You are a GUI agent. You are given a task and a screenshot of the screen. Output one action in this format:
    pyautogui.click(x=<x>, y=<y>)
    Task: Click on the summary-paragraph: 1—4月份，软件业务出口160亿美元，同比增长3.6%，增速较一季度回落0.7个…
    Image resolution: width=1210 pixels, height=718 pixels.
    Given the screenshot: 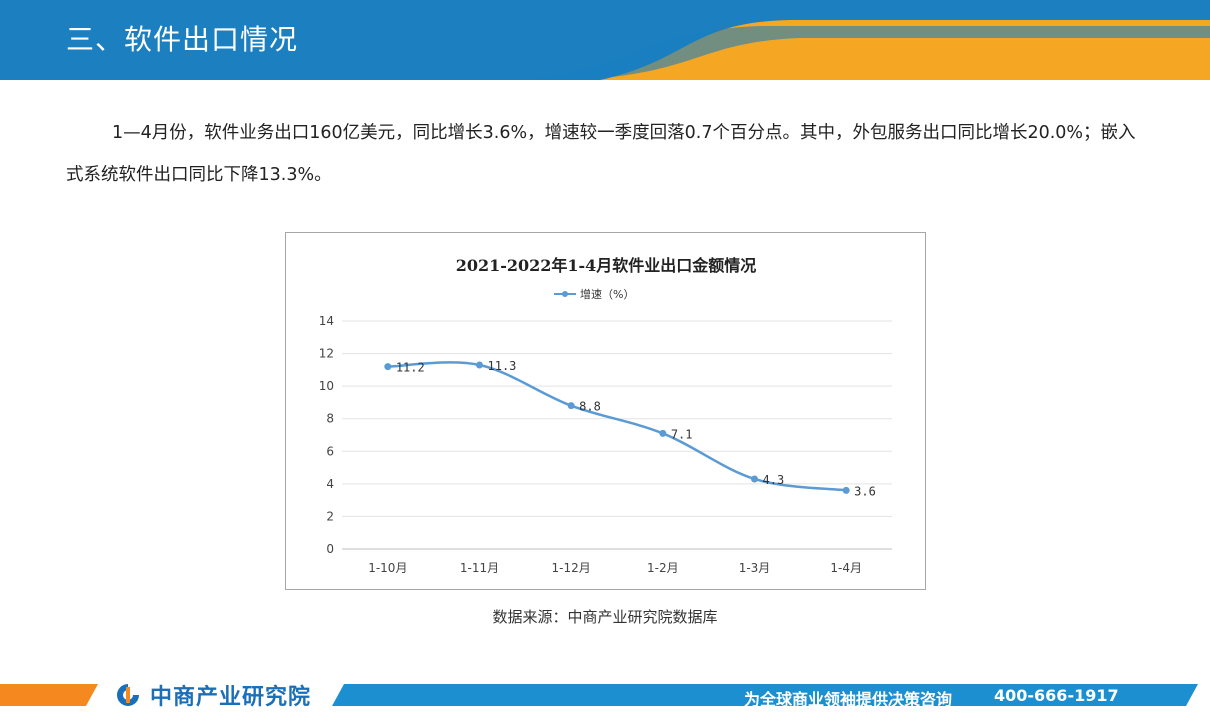 What is the action you would take?
    pyautogui.click(x=601, y=154)
    